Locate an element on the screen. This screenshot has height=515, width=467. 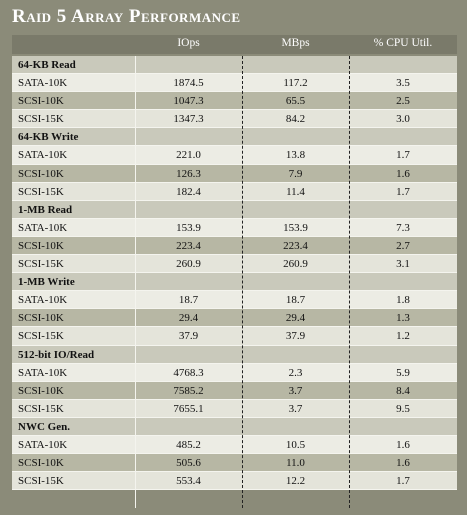
cell: 13.8 is located at coordinates (295, 155).